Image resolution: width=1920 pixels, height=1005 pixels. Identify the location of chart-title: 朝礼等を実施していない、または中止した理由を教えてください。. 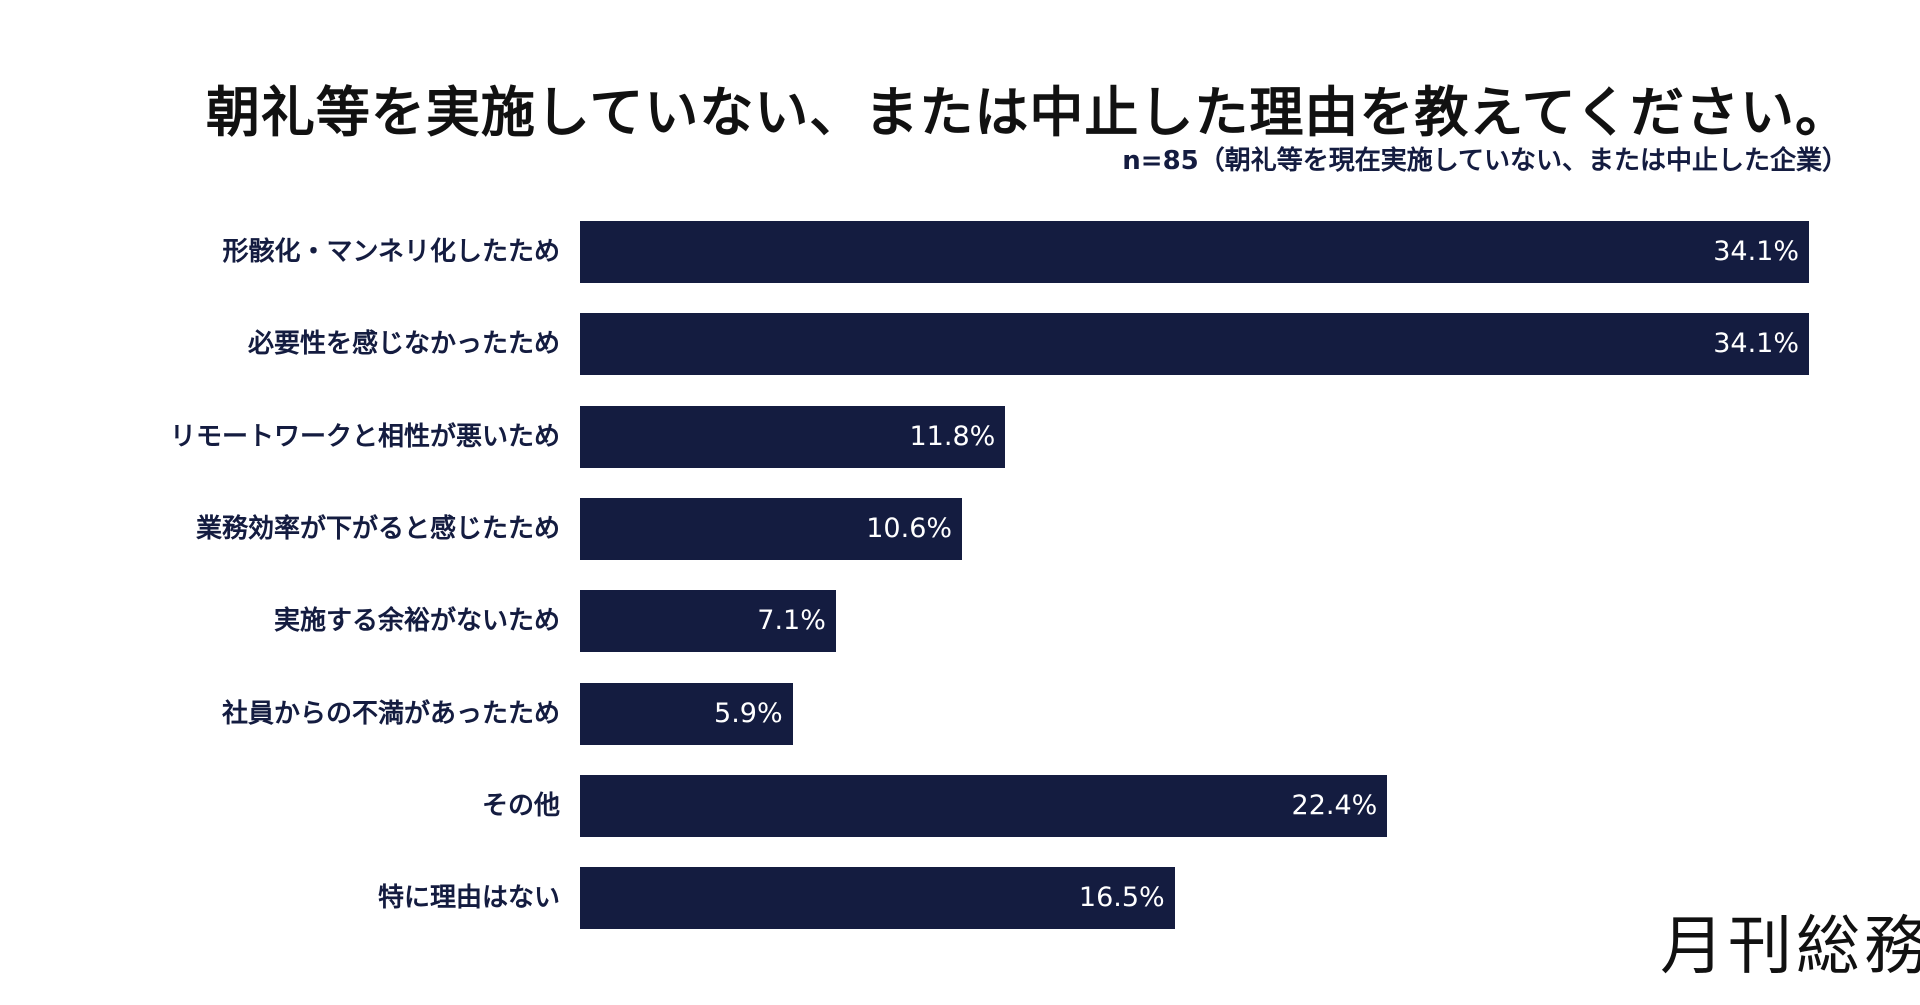
(1027, 112).